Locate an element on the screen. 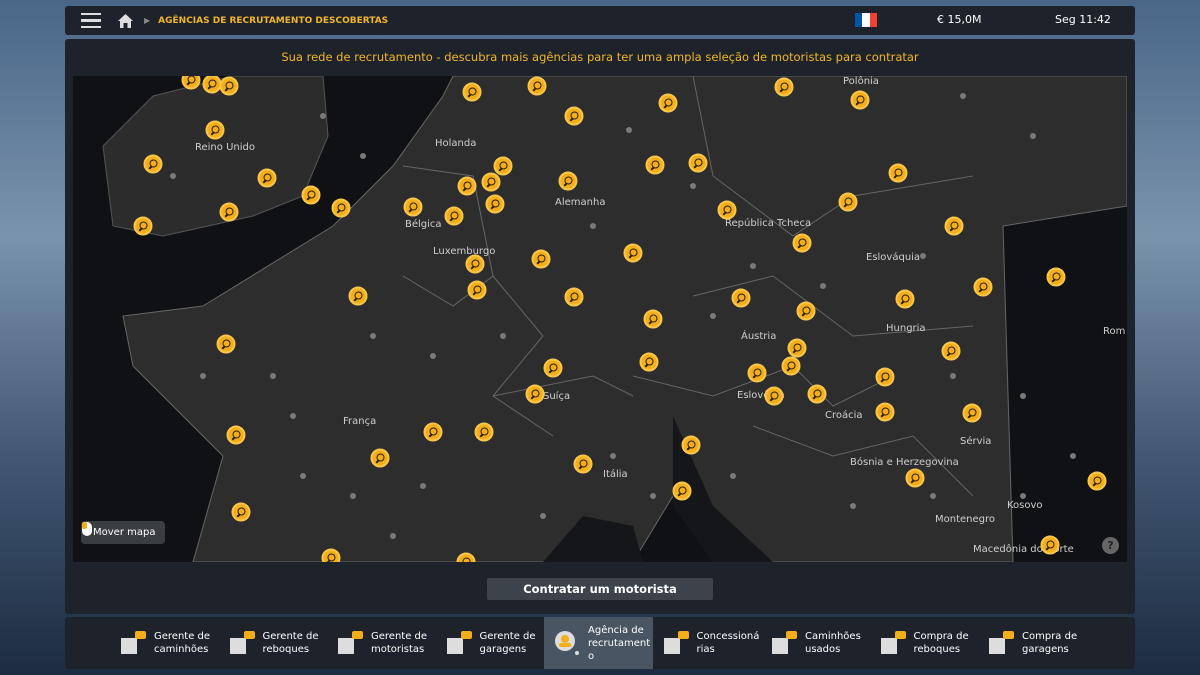 The height and width of the screenshot is (675, 1200). nav-tab-label: Compra de garagens is located at coordinates (1050, 643).